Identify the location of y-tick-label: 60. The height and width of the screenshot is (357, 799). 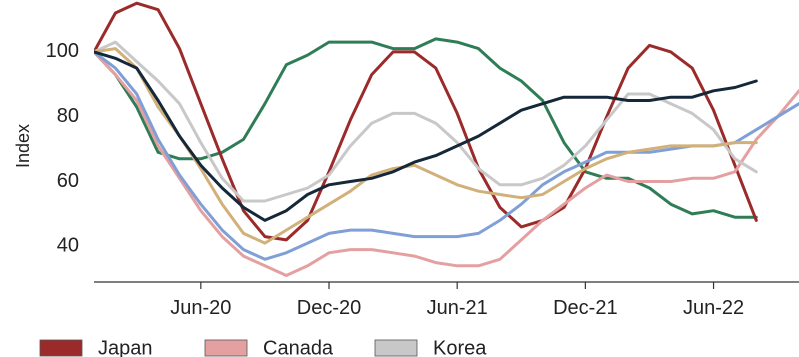
(68, 181).